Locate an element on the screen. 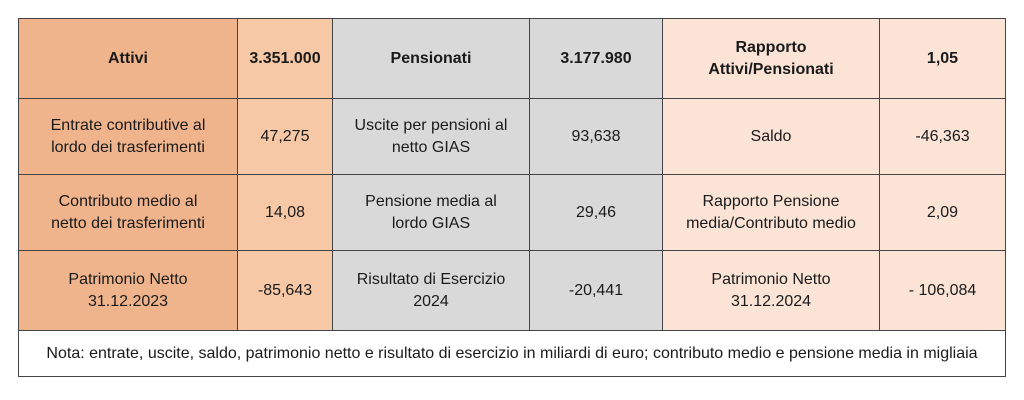 The width and height of the screenshot is (1024, 400). row2-value2-cell: 29,46 is located at coordinates (596, 212).